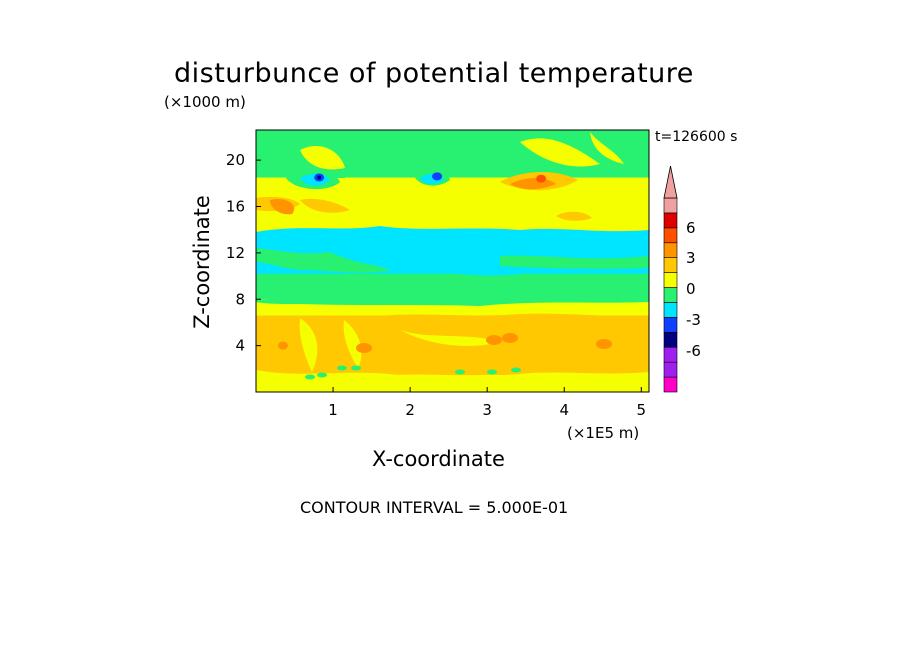  What do you see at coordinates (452, 299) in the screenshot?
I see `green-base-edge` at bounding box center [452, 299].